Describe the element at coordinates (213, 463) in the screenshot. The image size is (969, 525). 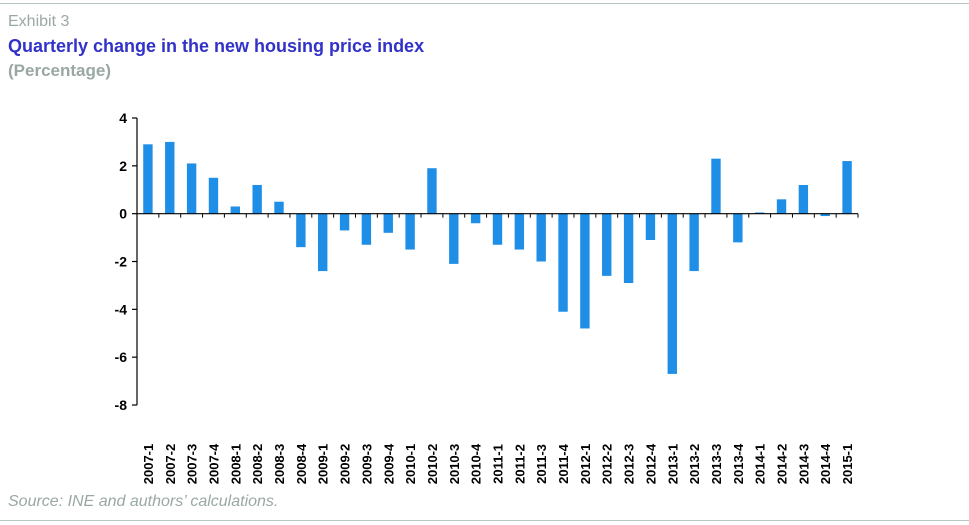
I see `x-tick-label: 2007-4` at that location.